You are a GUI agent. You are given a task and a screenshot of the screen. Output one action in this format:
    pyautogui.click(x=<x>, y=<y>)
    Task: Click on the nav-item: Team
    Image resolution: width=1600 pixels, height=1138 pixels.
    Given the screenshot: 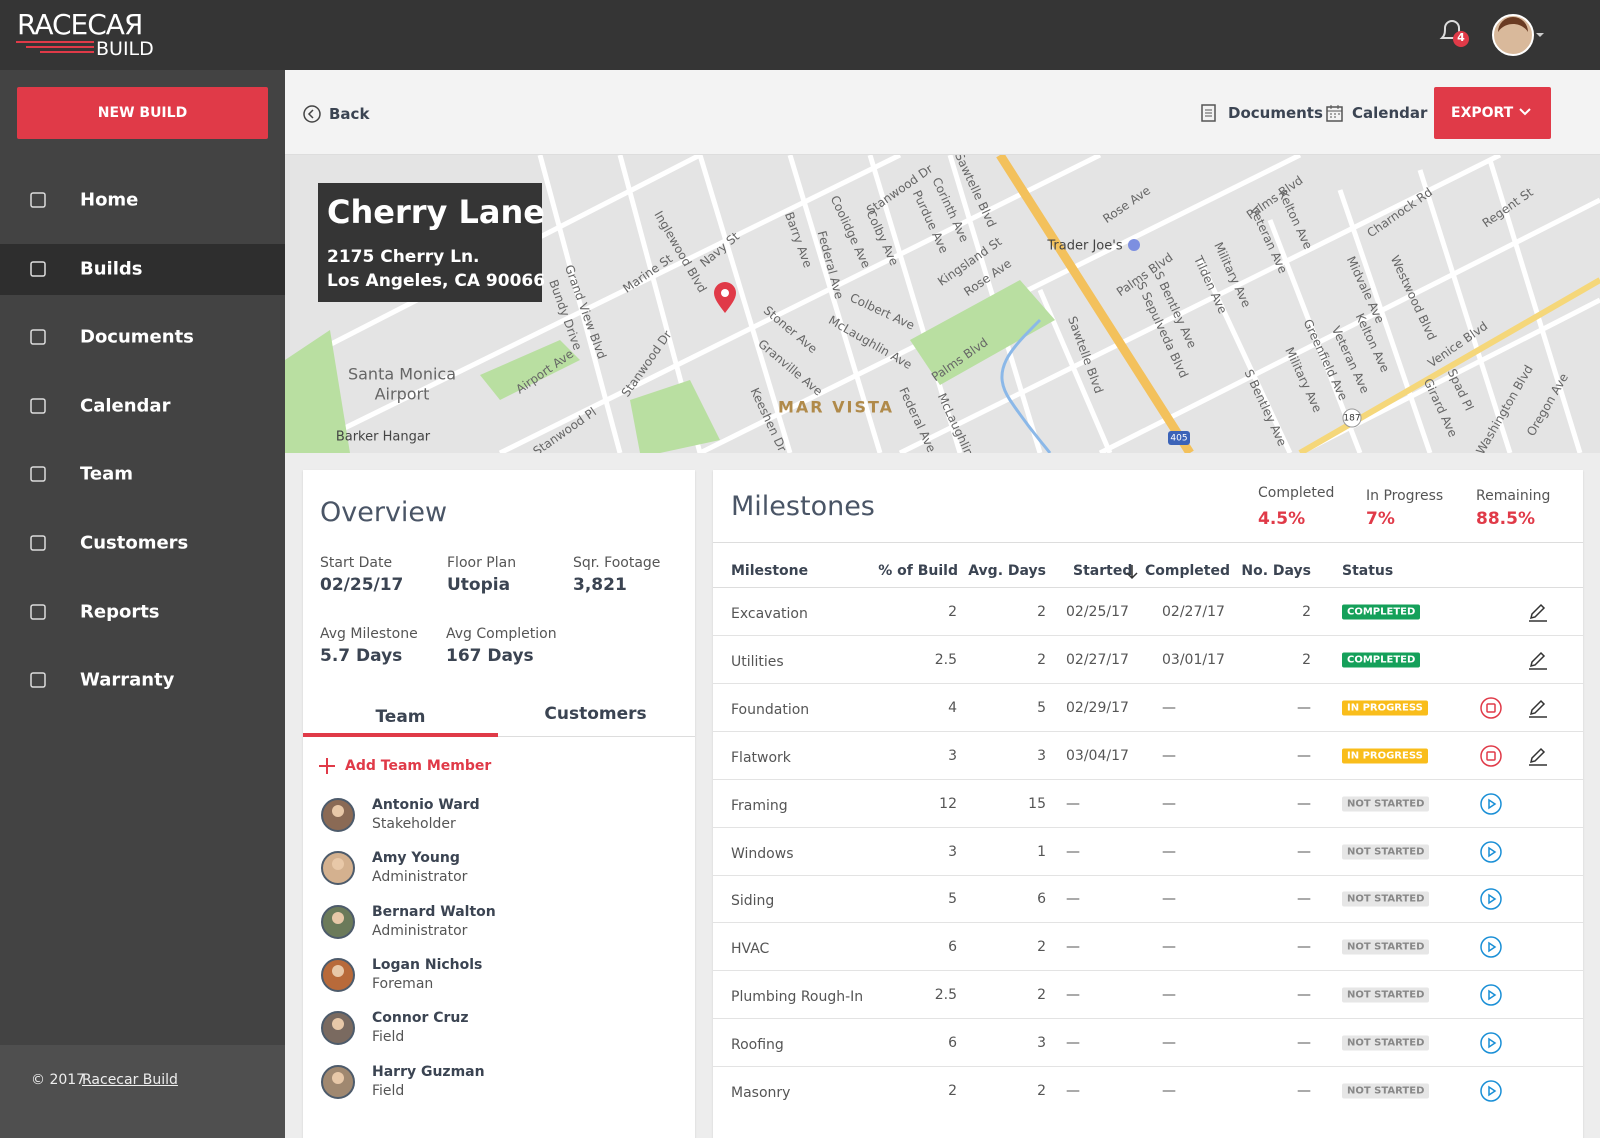 What is the action you would take?
    pyautogui.click(x=106, y=474)
    